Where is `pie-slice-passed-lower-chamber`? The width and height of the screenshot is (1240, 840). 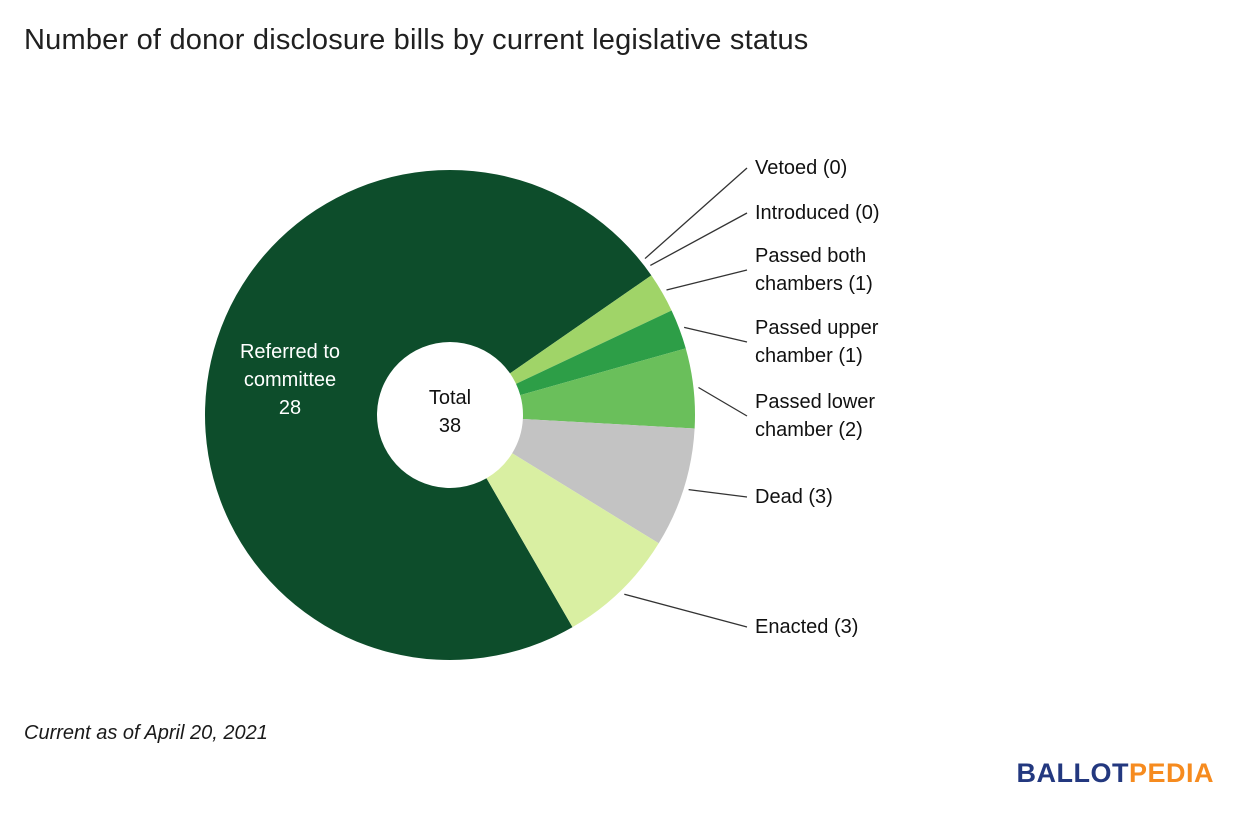 pie-slice-passed-lower-chamber is located at coordinates (607, 388).